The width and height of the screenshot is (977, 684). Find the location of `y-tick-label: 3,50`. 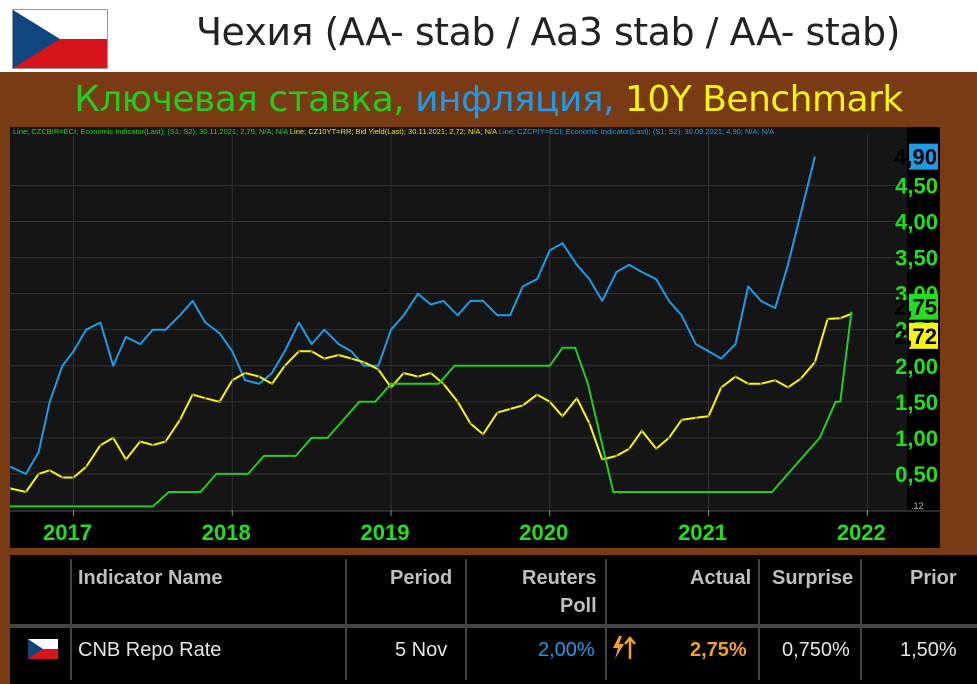

y-tick-label: 3,50 is located at coordinates (916, 258).